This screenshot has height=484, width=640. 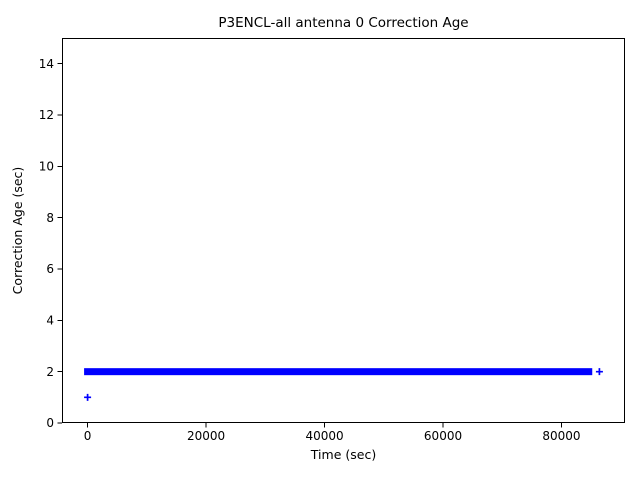 What do you see at coordinates (17, 231) in the screenshot?
I see `y-axis-label: Correction Age (sec)` at bounding box center [17, 231].